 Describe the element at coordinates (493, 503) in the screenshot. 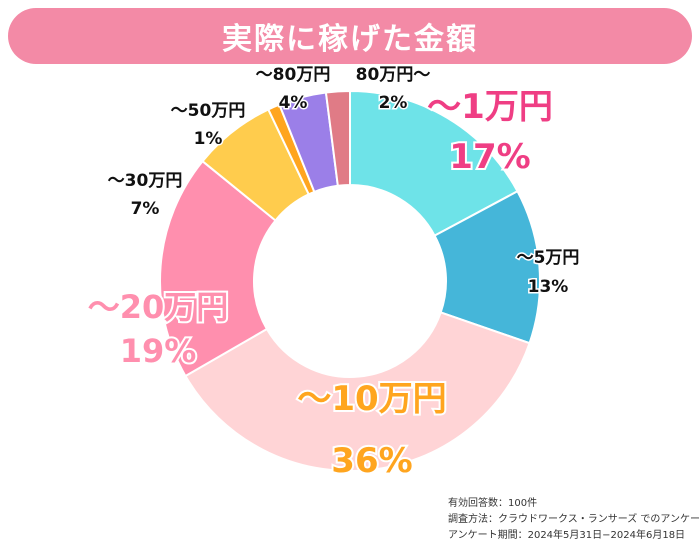

I see `respondents-note: 有効回答数：100件` at that location.